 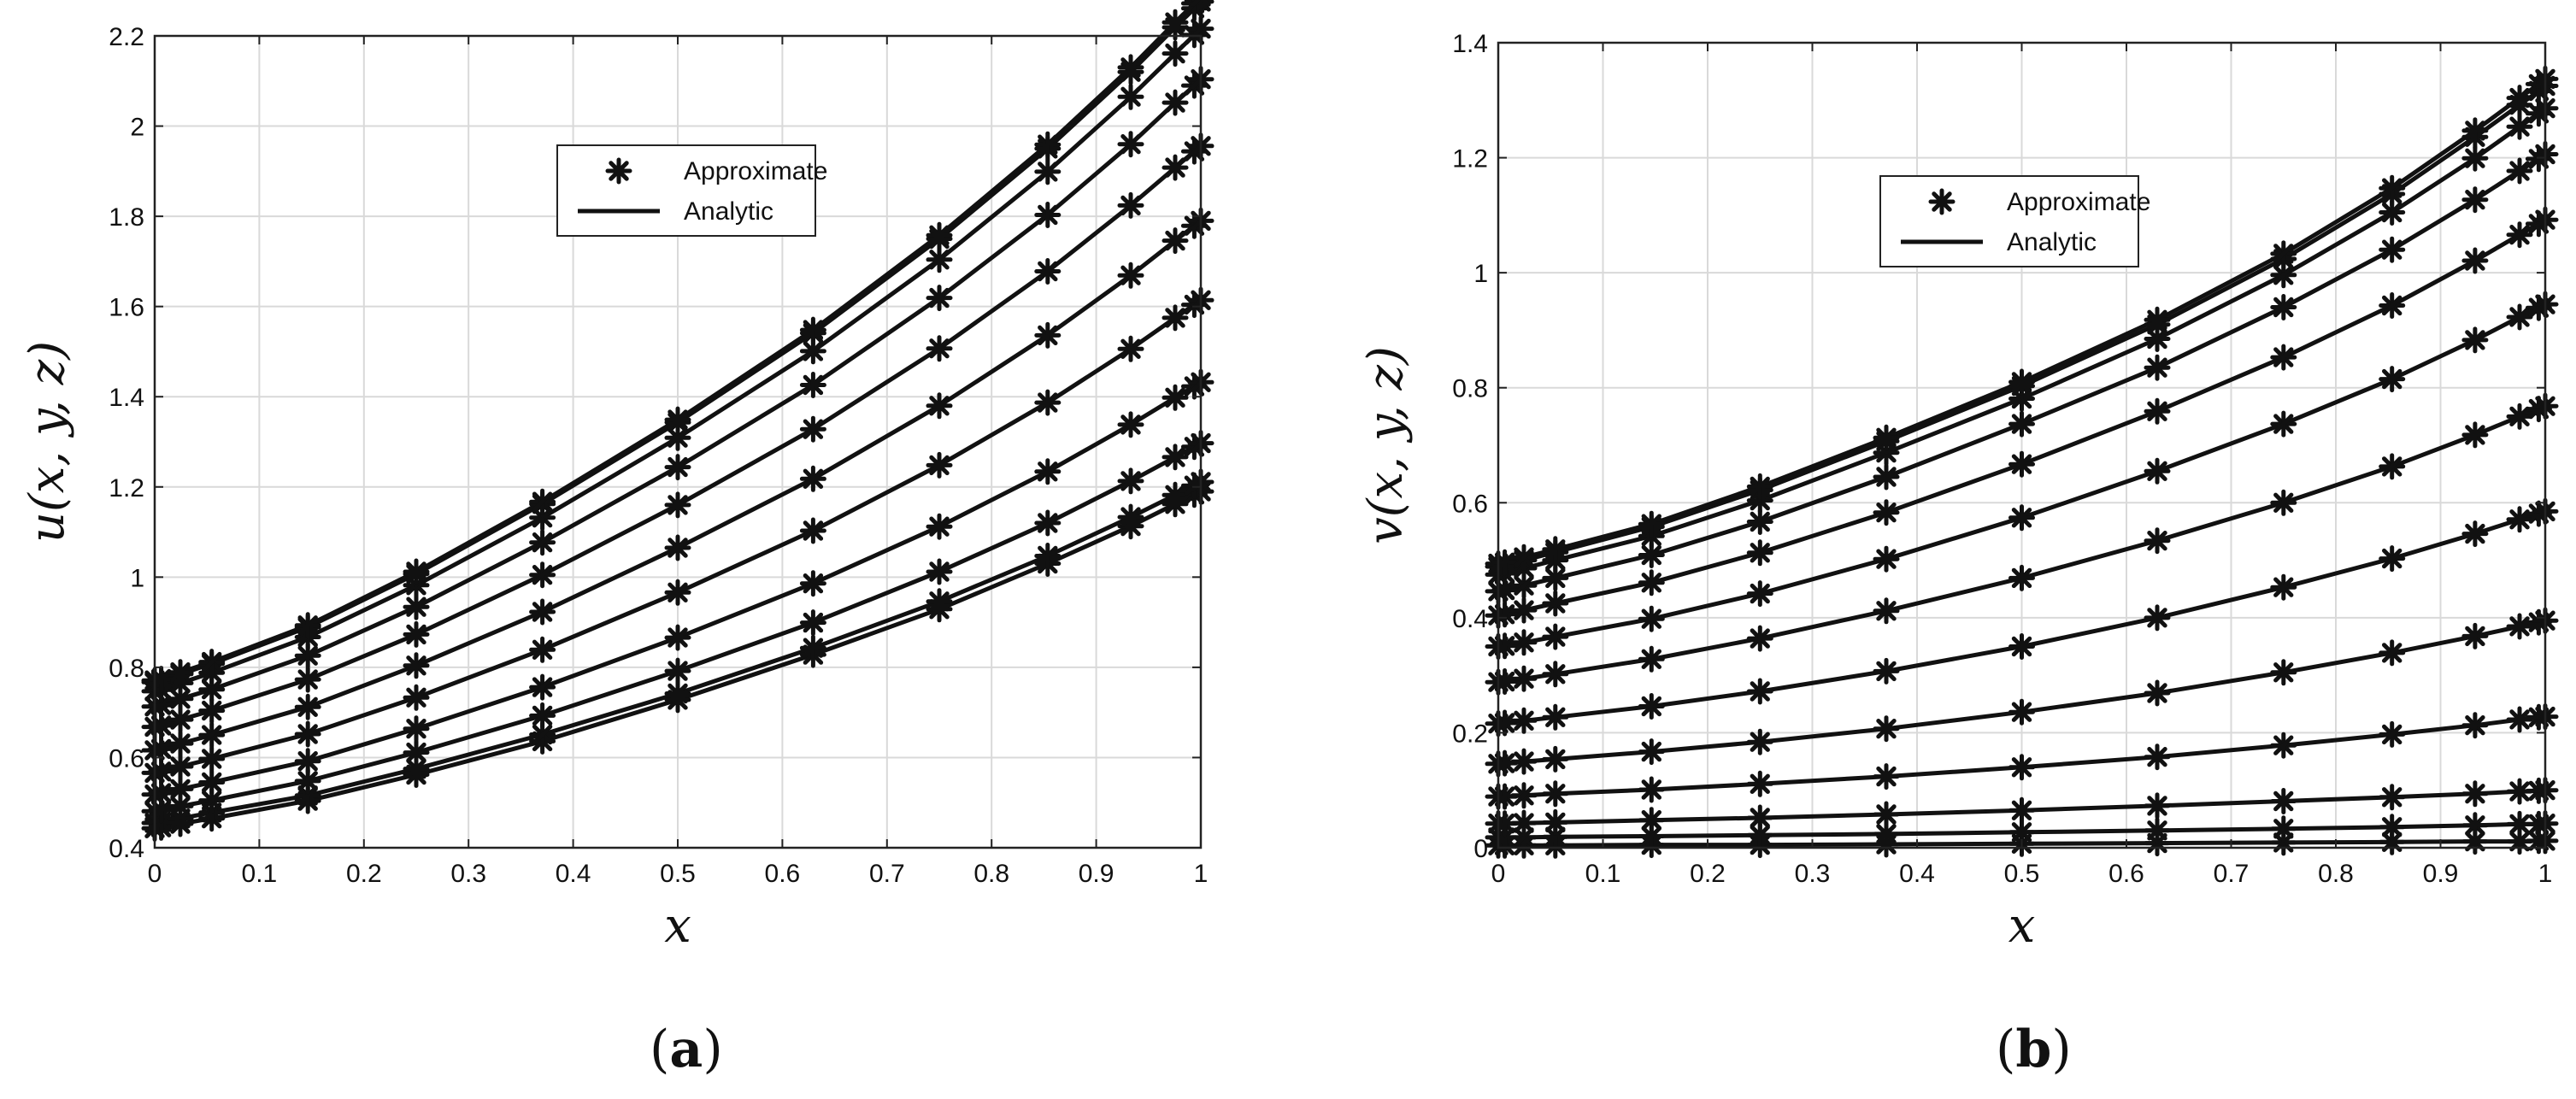 I want to click on legend-label: Analytic, so click(x=2052, y=242).